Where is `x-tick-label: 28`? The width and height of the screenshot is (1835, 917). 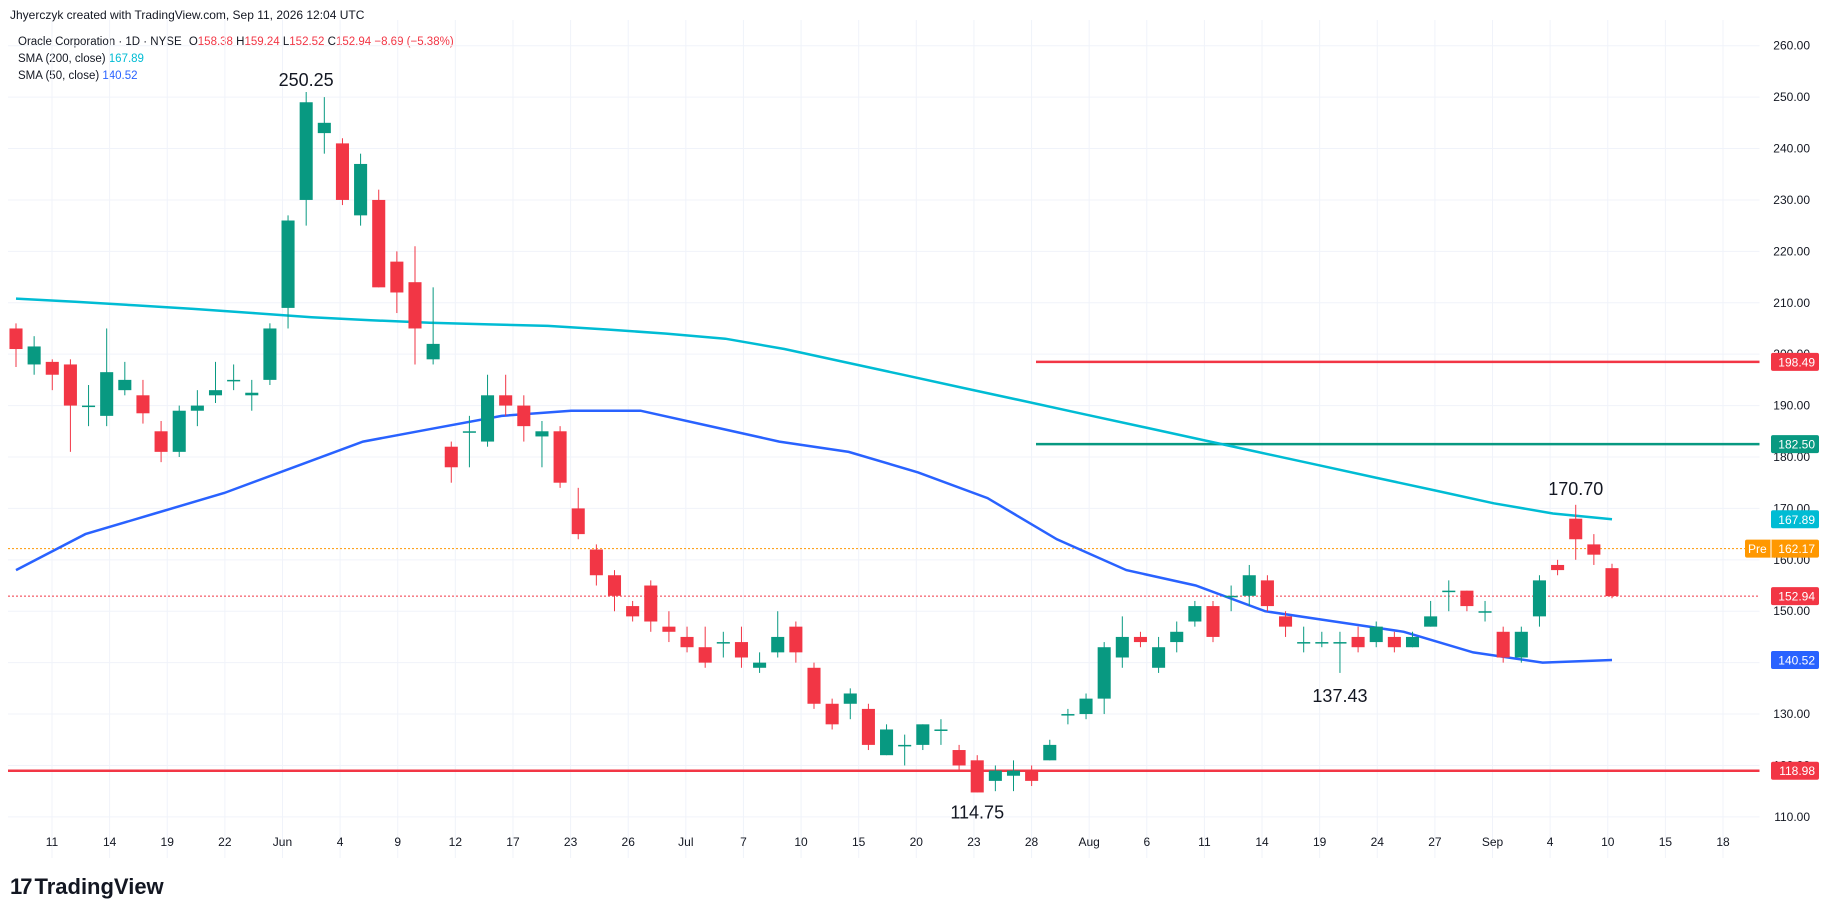
x-tick-label: 28 is located at coordinates (1032, 842).